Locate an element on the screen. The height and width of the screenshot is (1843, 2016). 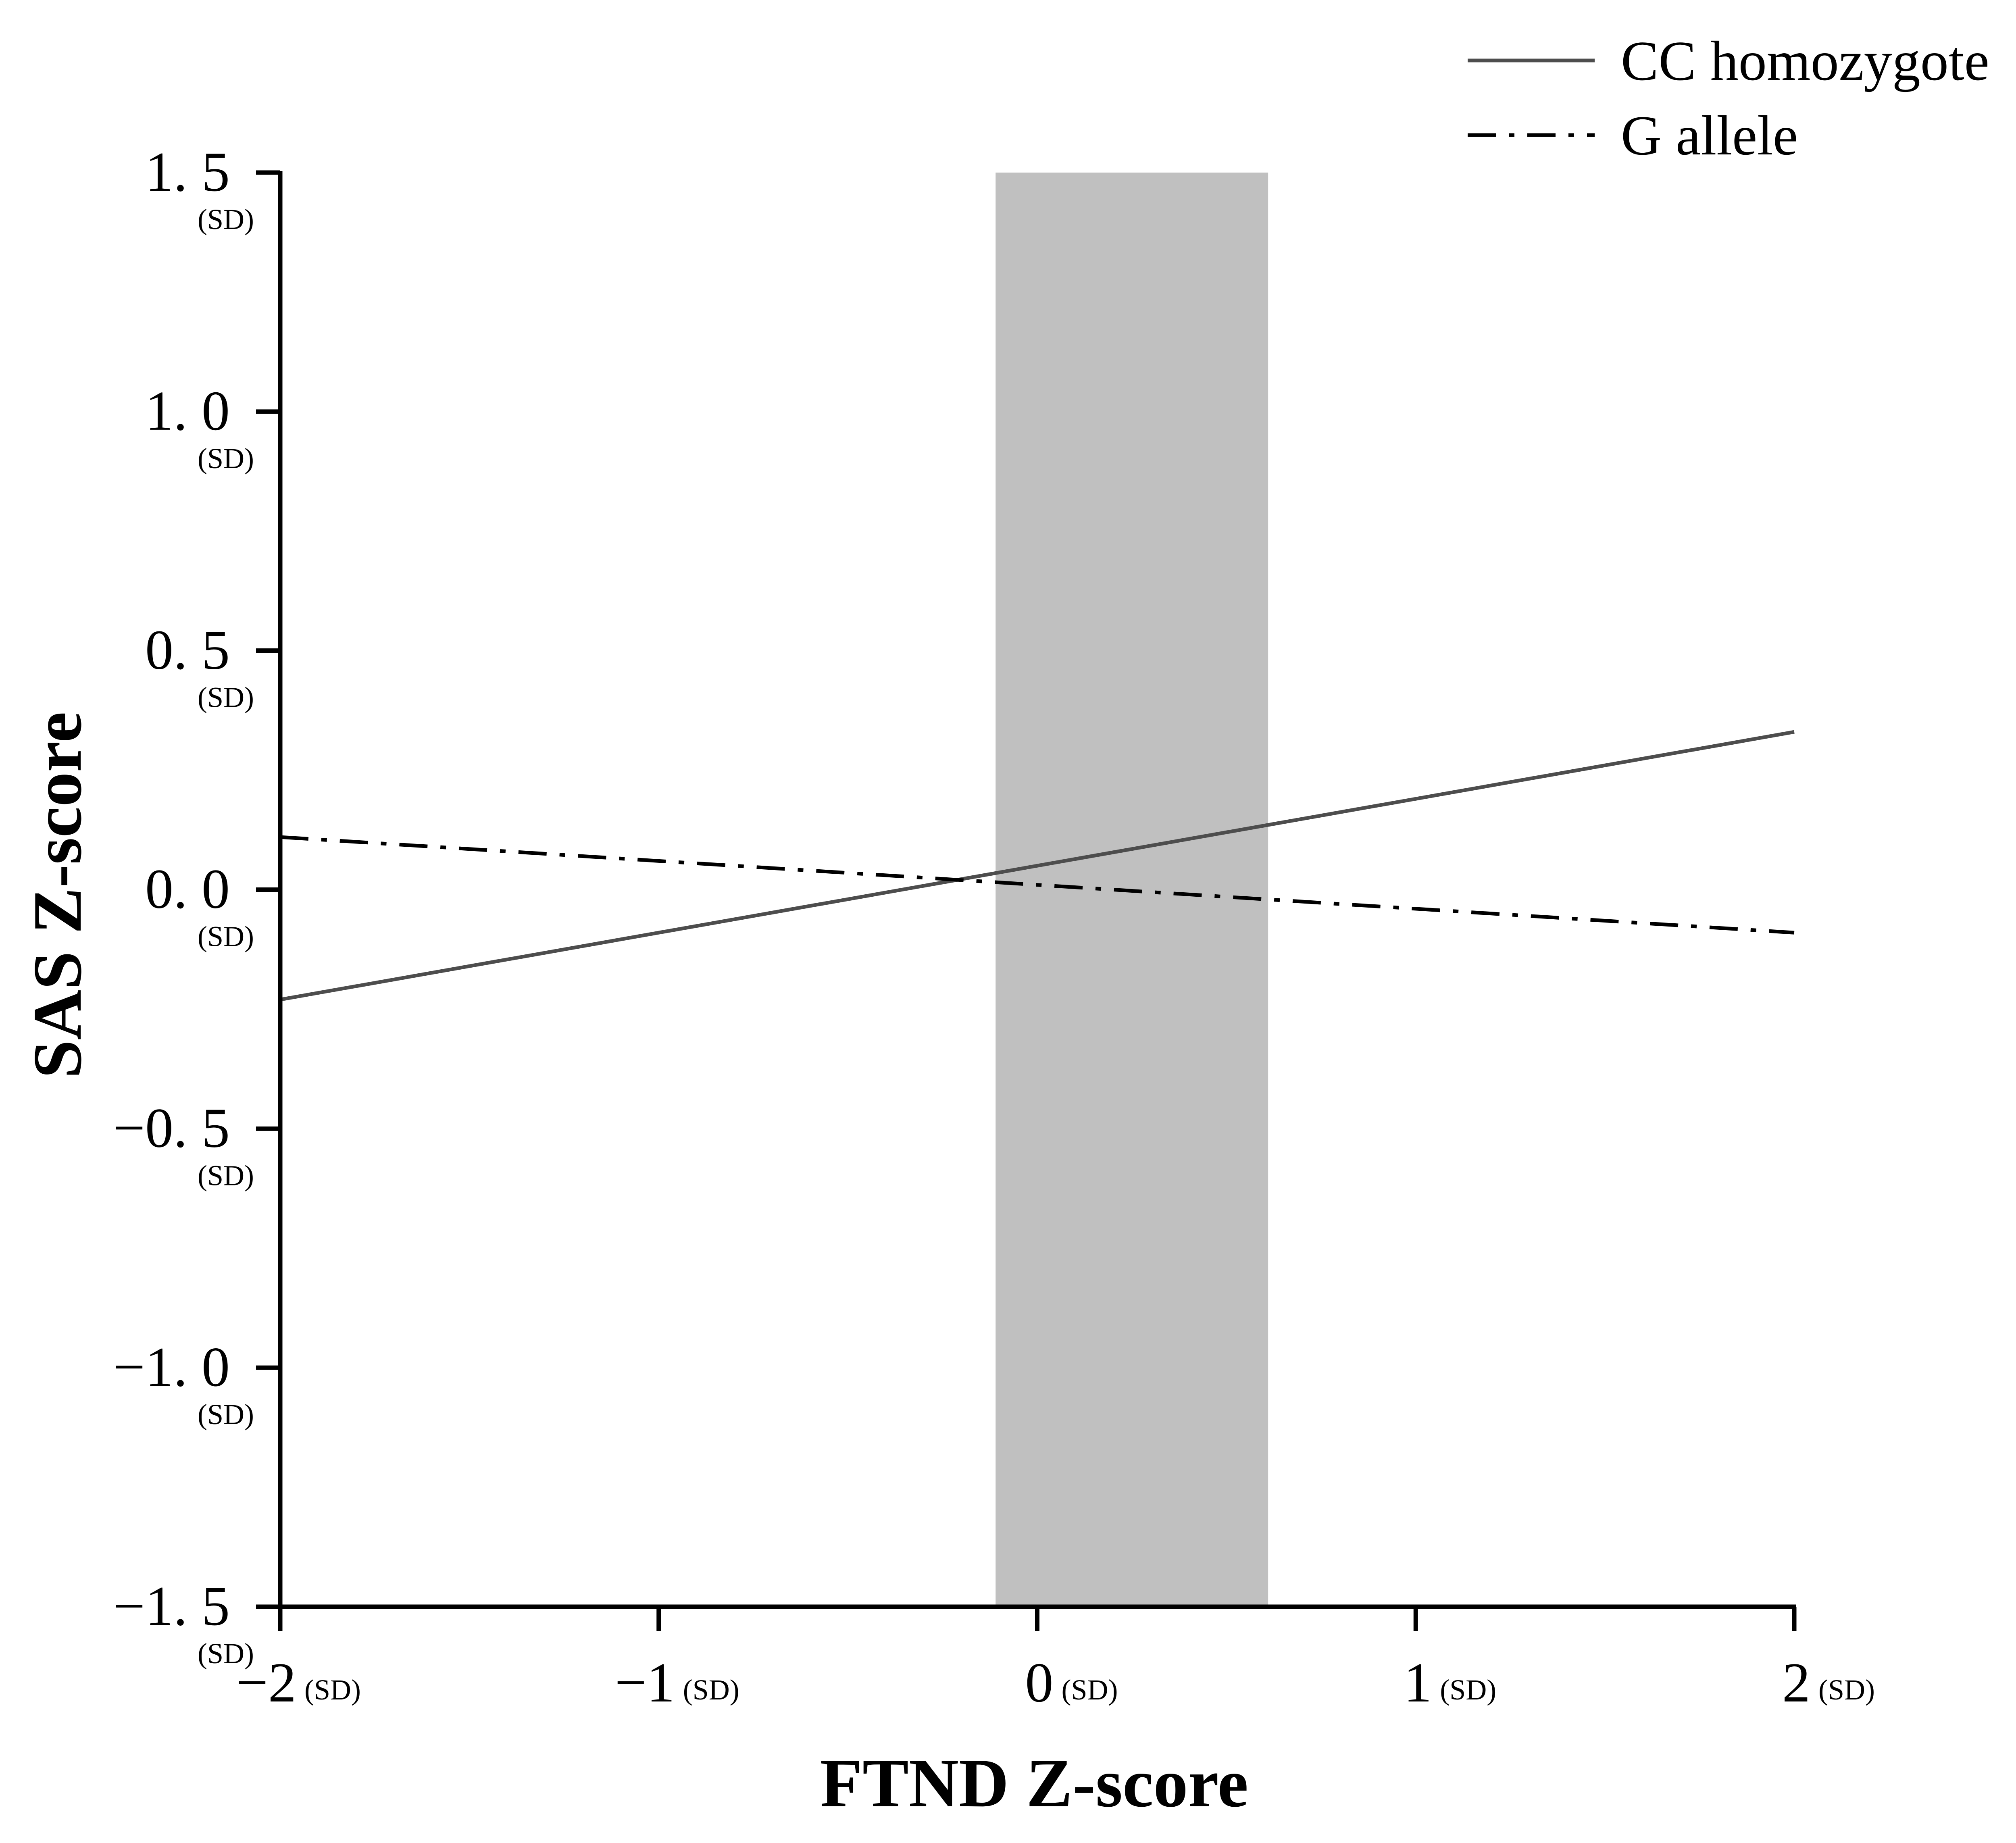
x-tick-label: 2 is located at coordinates (1796, 1683).